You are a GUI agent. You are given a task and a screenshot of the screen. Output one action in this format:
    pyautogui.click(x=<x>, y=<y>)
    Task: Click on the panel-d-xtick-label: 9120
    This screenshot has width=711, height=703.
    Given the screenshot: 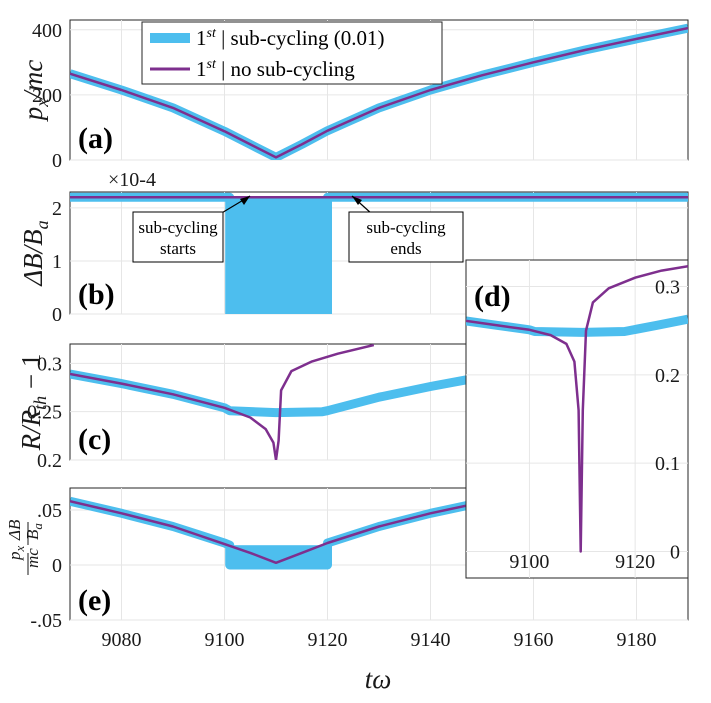 What is the action you would take?
    pyautogui.click(x=635, y=562)
    